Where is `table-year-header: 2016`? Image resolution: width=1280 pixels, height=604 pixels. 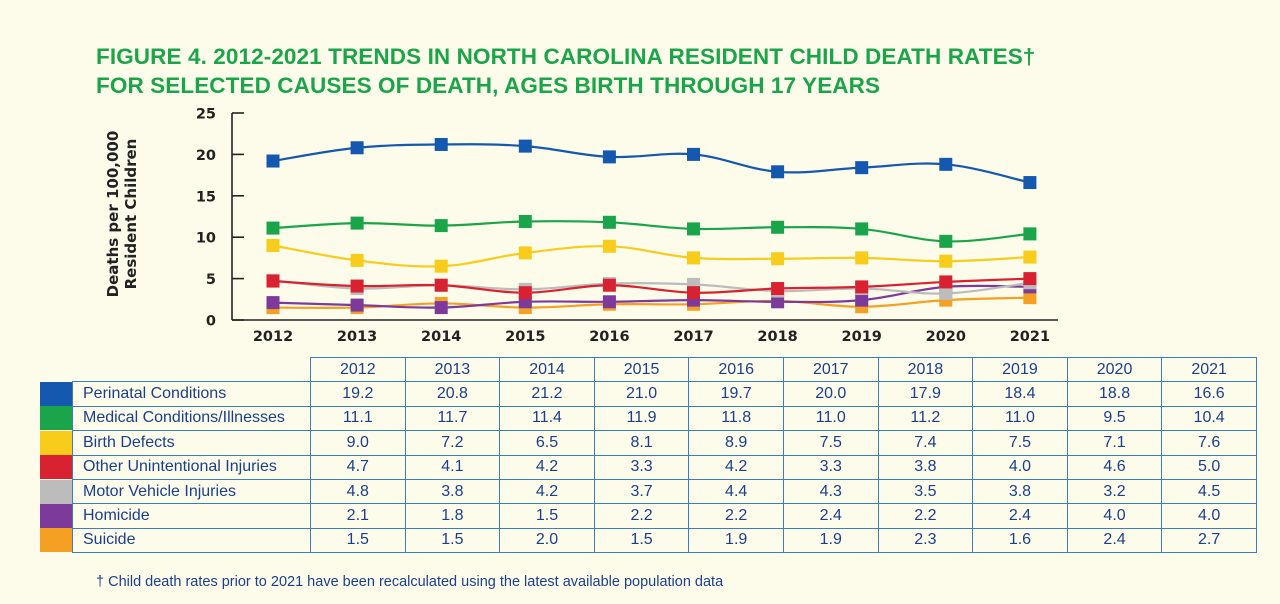
table-year-header: 2016 is located at coordinates (736, 369).